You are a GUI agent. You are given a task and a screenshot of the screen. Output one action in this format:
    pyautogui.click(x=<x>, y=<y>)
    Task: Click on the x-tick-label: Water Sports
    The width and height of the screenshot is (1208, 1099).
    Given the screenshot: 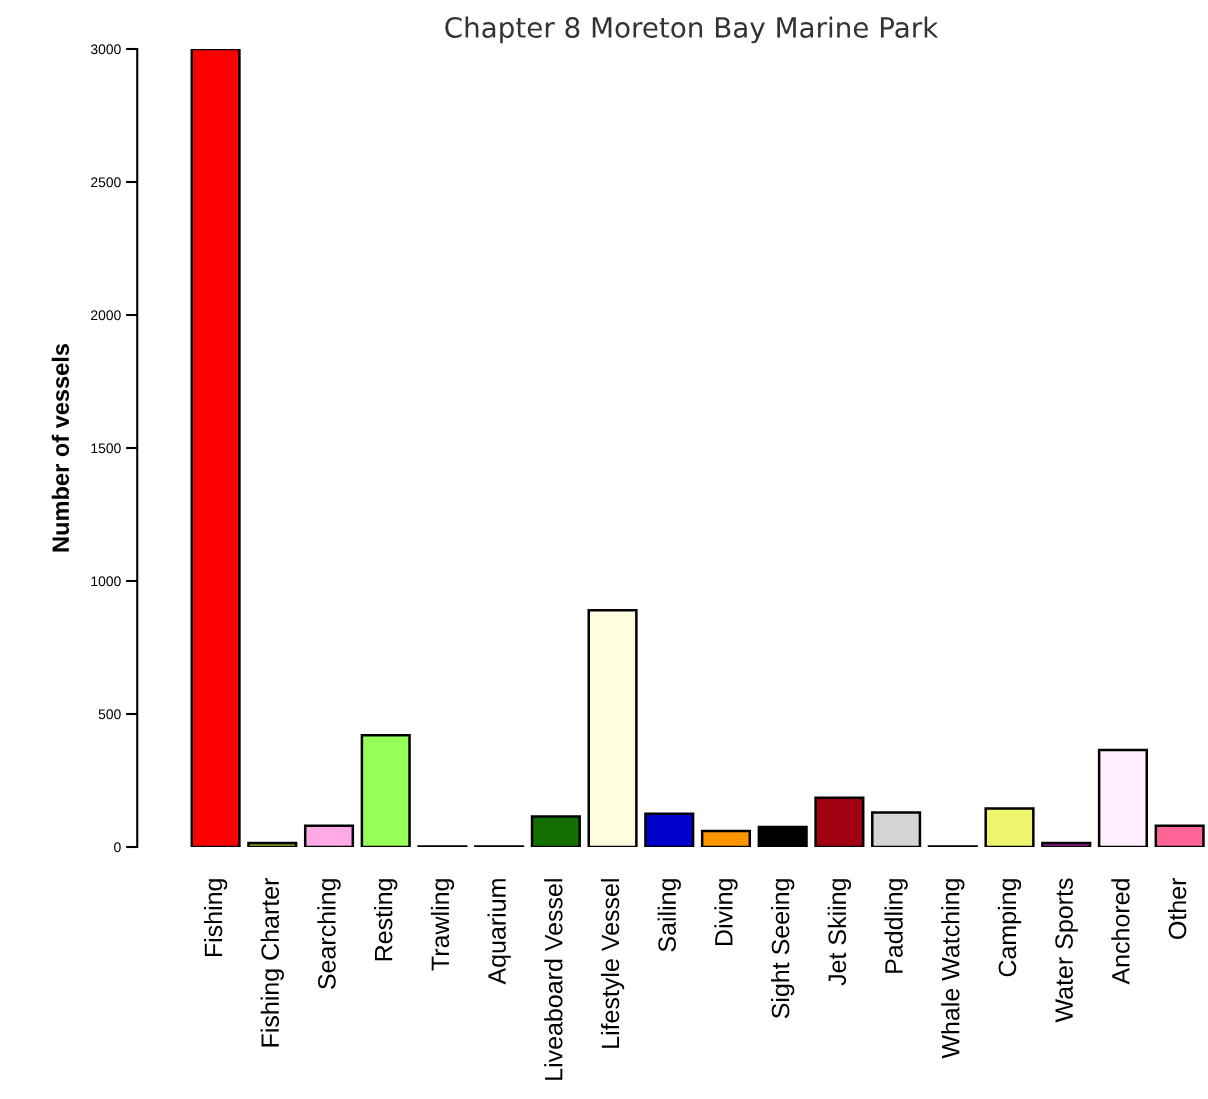 What is the action you would take?
    pyautogui.click(x=1066, y=950)
    